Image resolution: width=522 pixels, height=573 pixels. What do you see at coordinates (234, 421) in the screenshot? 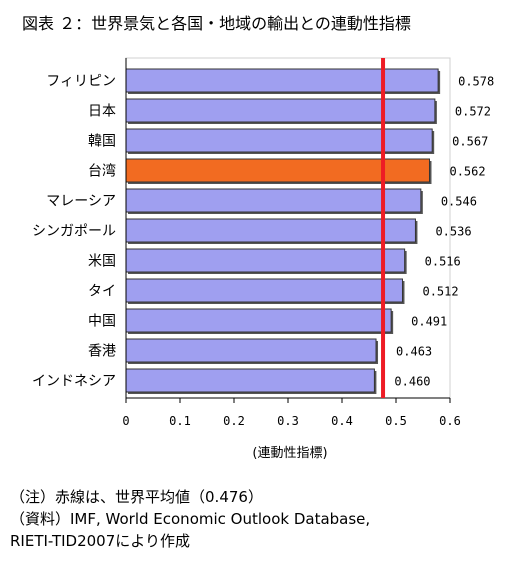
I see `x-tick-label: 0.2` at bounding box center [234, 421].